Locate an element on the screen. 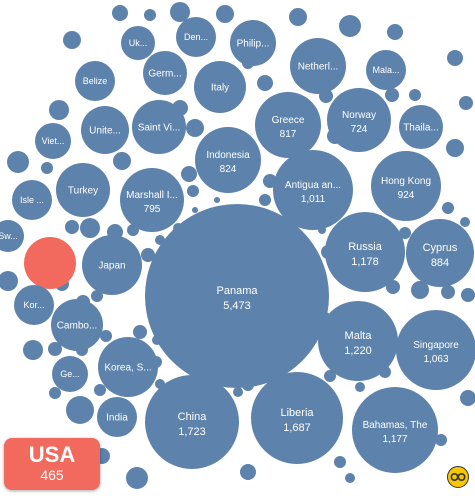  bubble-korea-s is located at coordinates (128, 367).